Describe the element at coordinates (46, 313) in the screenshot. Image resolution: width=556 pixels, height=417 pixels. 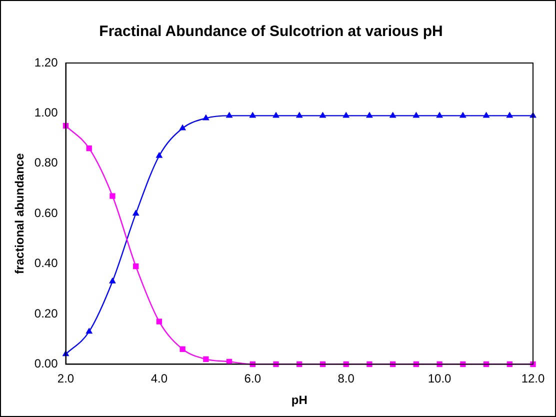
I see `y-tick-label: 0.20` at that location.